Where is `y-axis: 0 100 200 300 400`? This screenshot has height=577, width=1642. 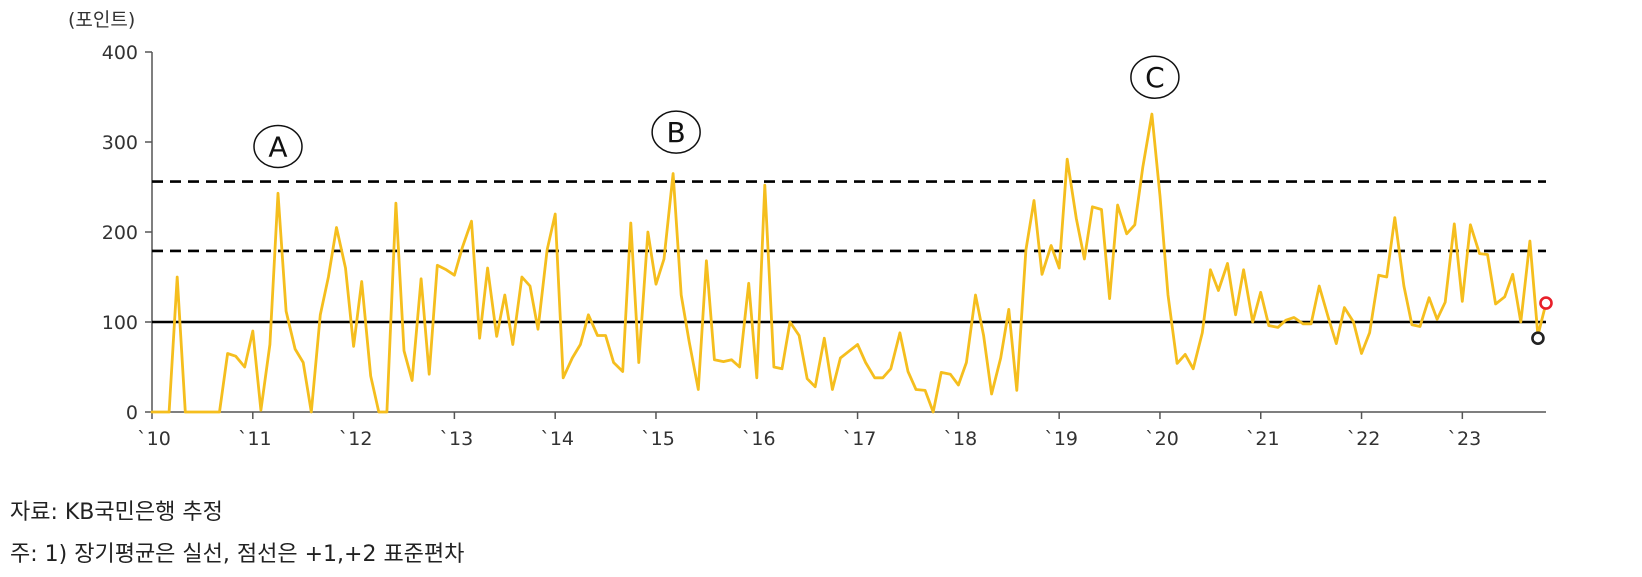
y-axis: 0 100 200 300 400 is located at coordinates (127, 233).